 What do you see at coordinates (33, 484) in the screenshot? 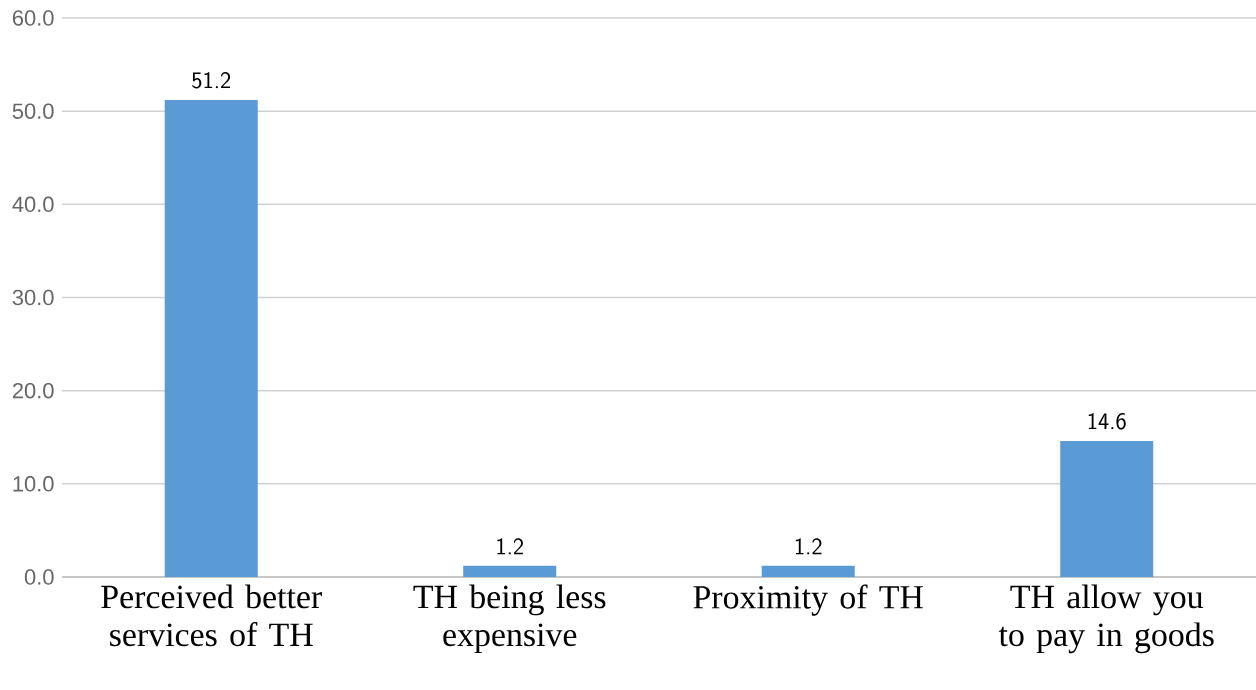
I see `y-tick-label: 10.0` at bounding box center [33, 484].